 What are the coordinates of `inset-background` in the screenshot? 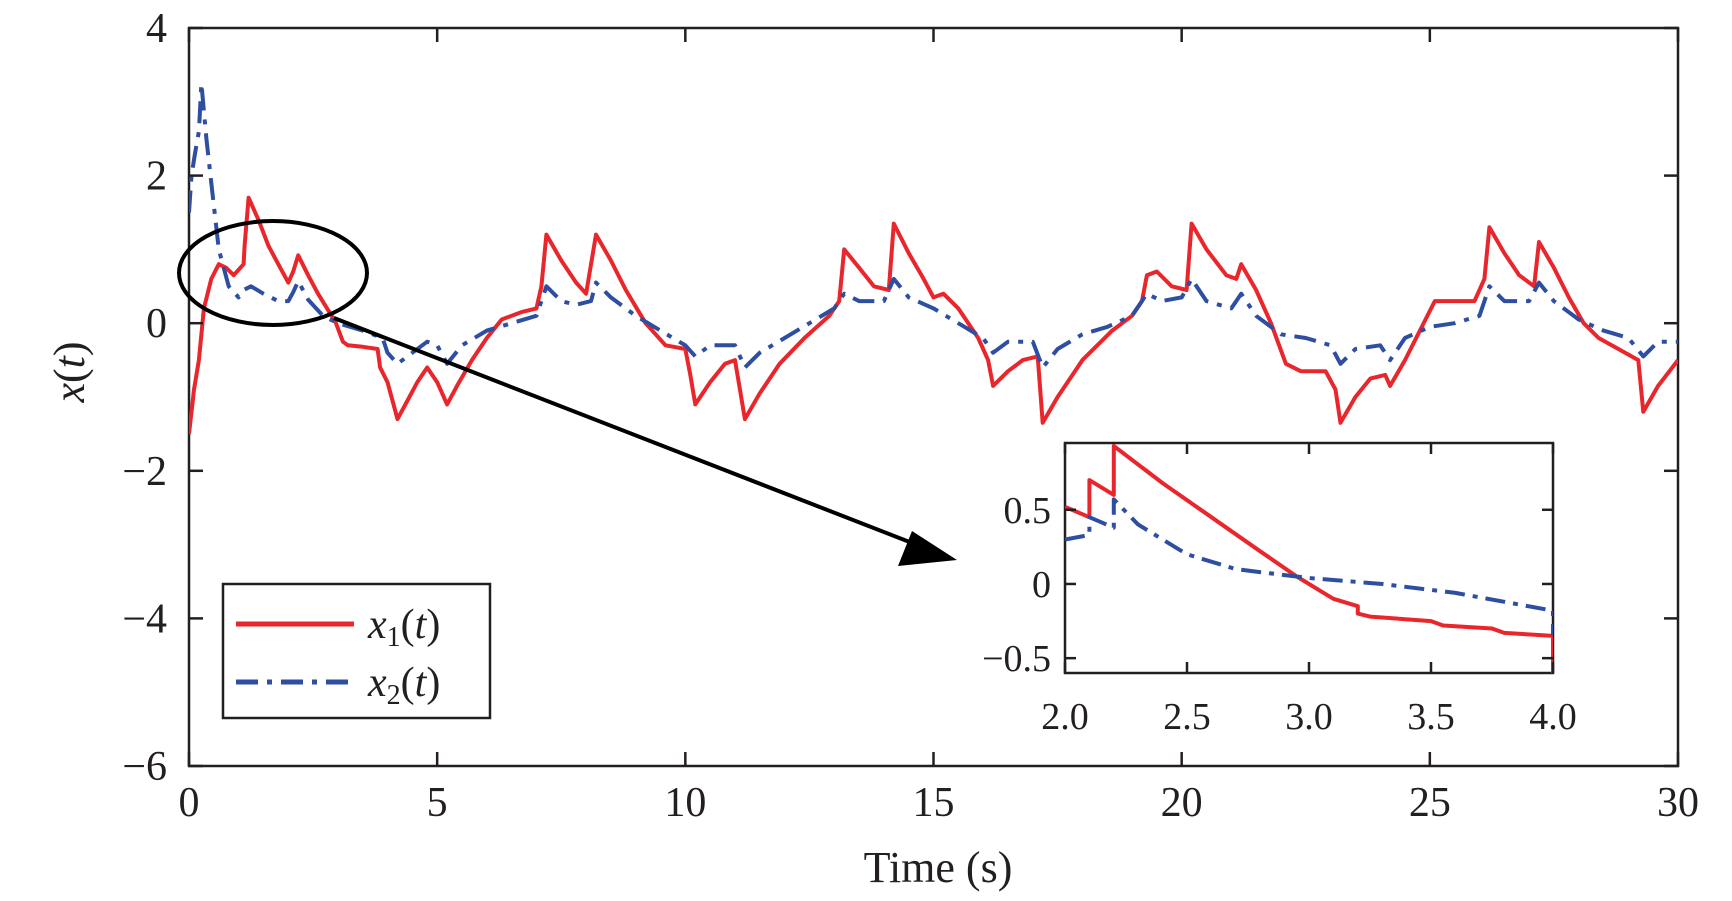 It's located at (1309, 558).